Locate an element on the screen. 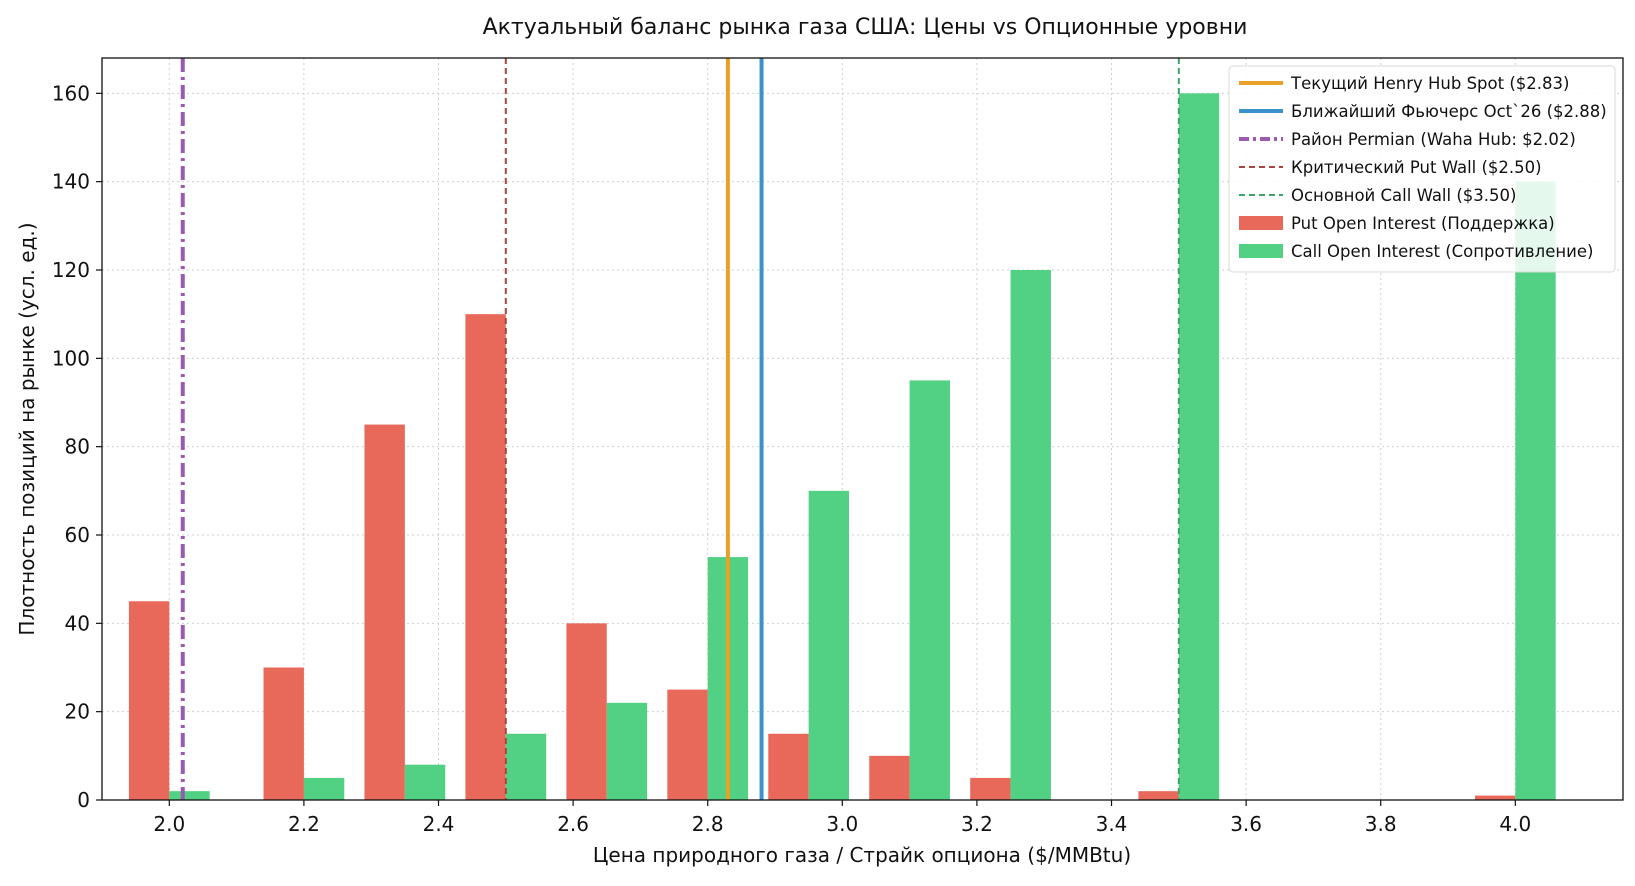  y-axis-label: Плотность позиций на рынке (усл. ед.) is located at coordinates (27, 428).